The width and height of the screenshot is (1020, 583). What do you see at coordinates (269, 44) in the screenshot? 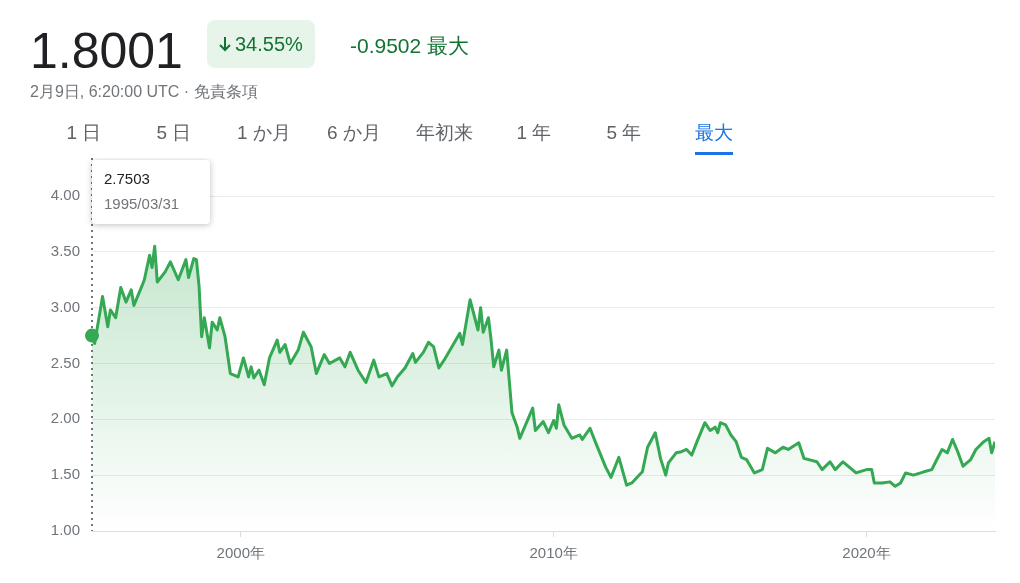
I see `text: 34.55%` at bounding box center [269, 44].